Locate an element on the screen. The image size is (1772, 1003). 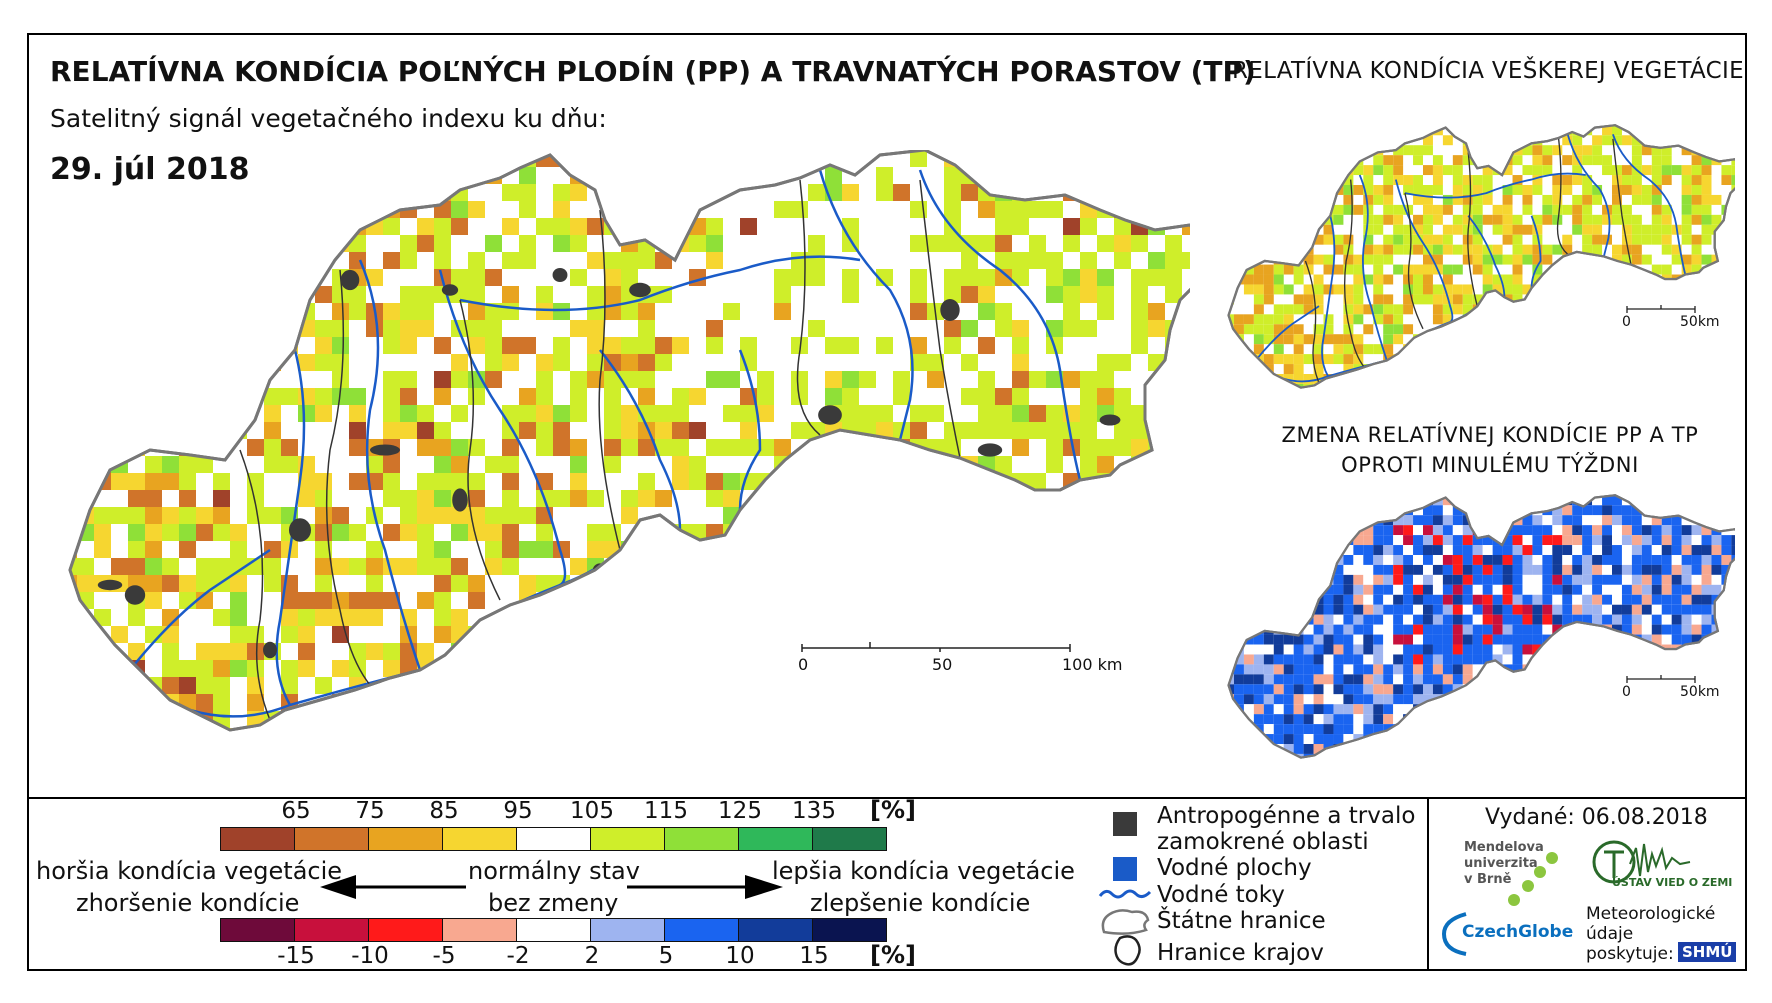
meteo-line2: údaje is located at coordinates (1610, 934).